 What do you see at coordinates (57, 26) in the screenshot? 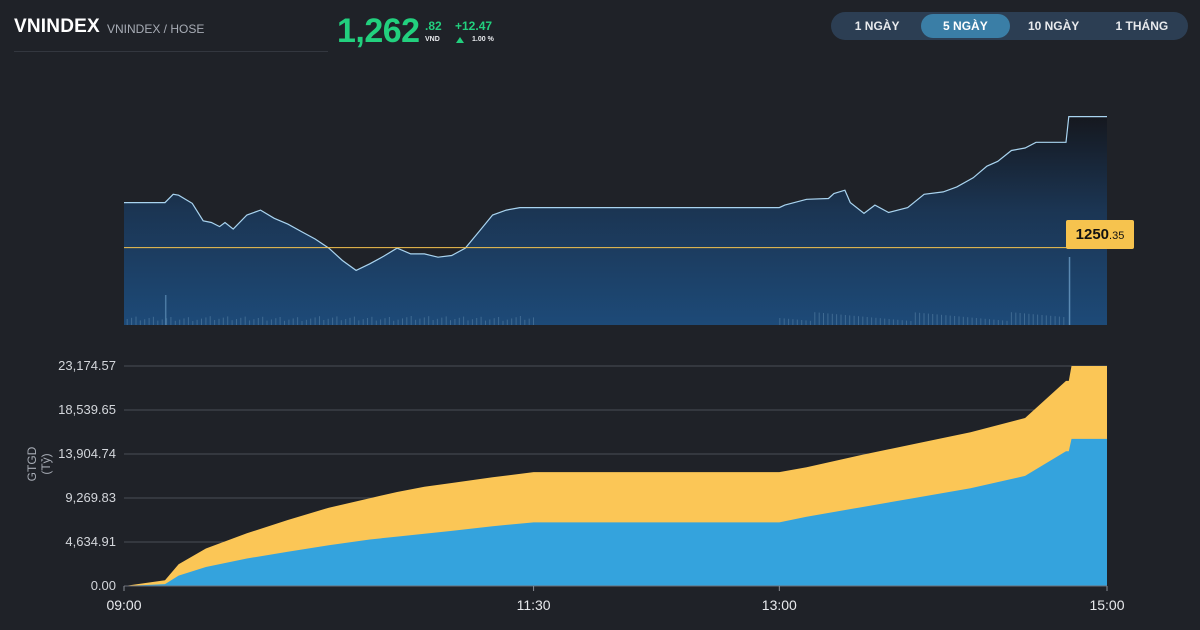
I see `ticker-symbol: VNINDEX` at bounding box center [57, 26].